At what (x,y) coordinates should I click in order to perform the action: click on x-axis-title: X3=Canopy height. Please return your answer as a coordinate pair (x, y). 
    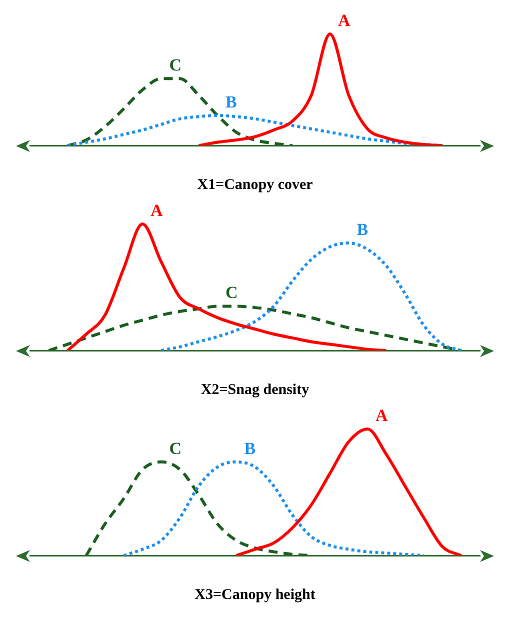
    Looking at the image, I should click on (255, 594).